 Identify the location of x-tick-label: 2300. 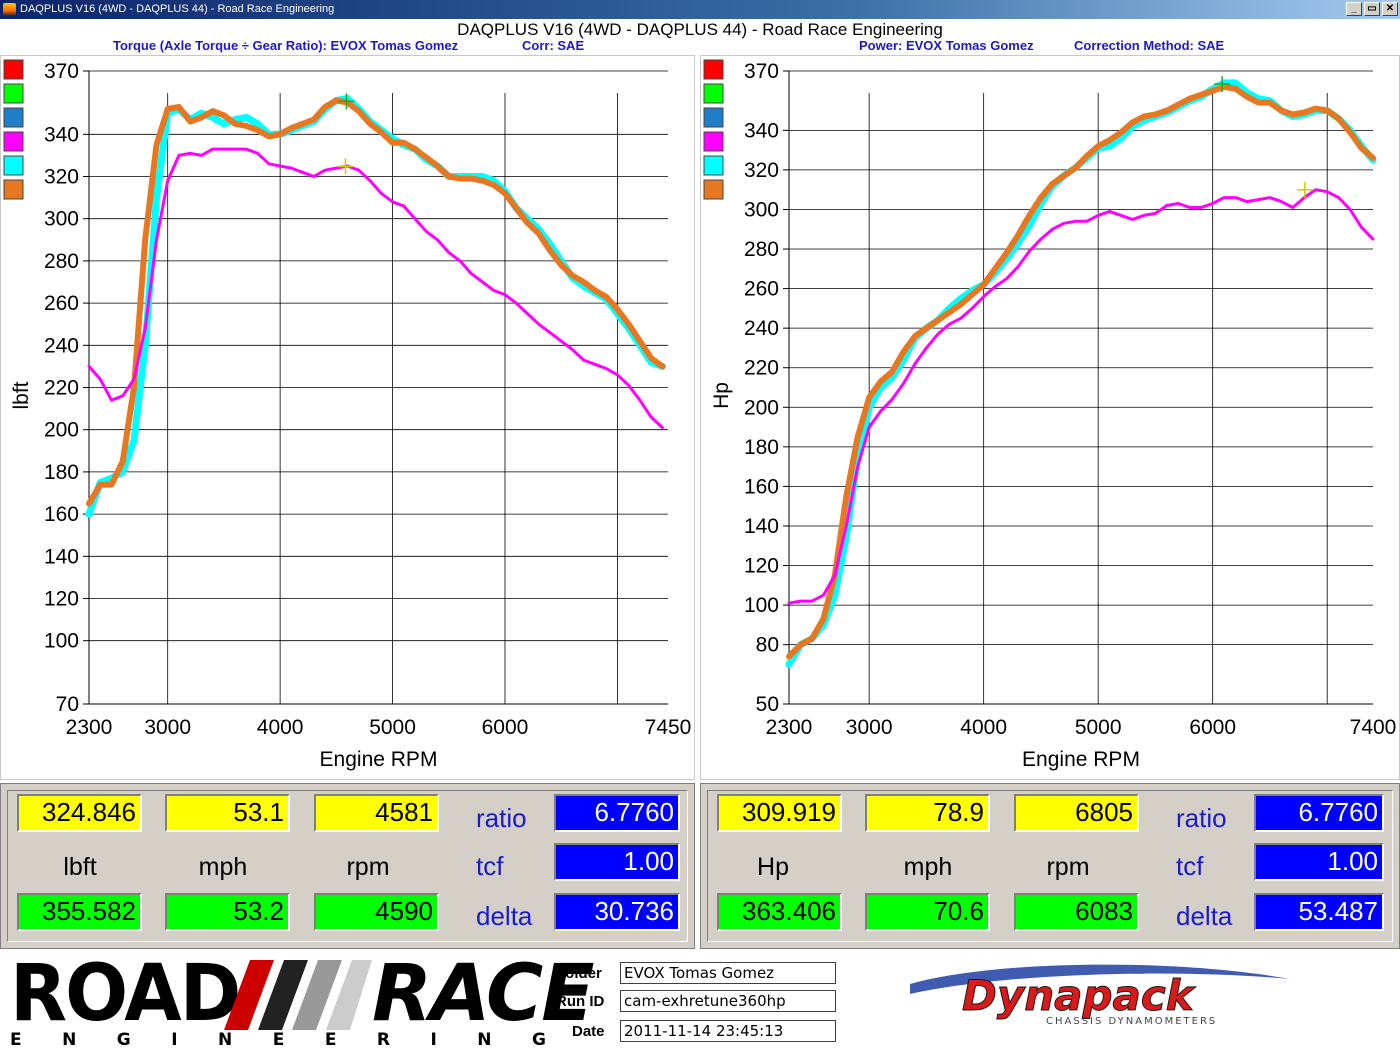
(89, 727).